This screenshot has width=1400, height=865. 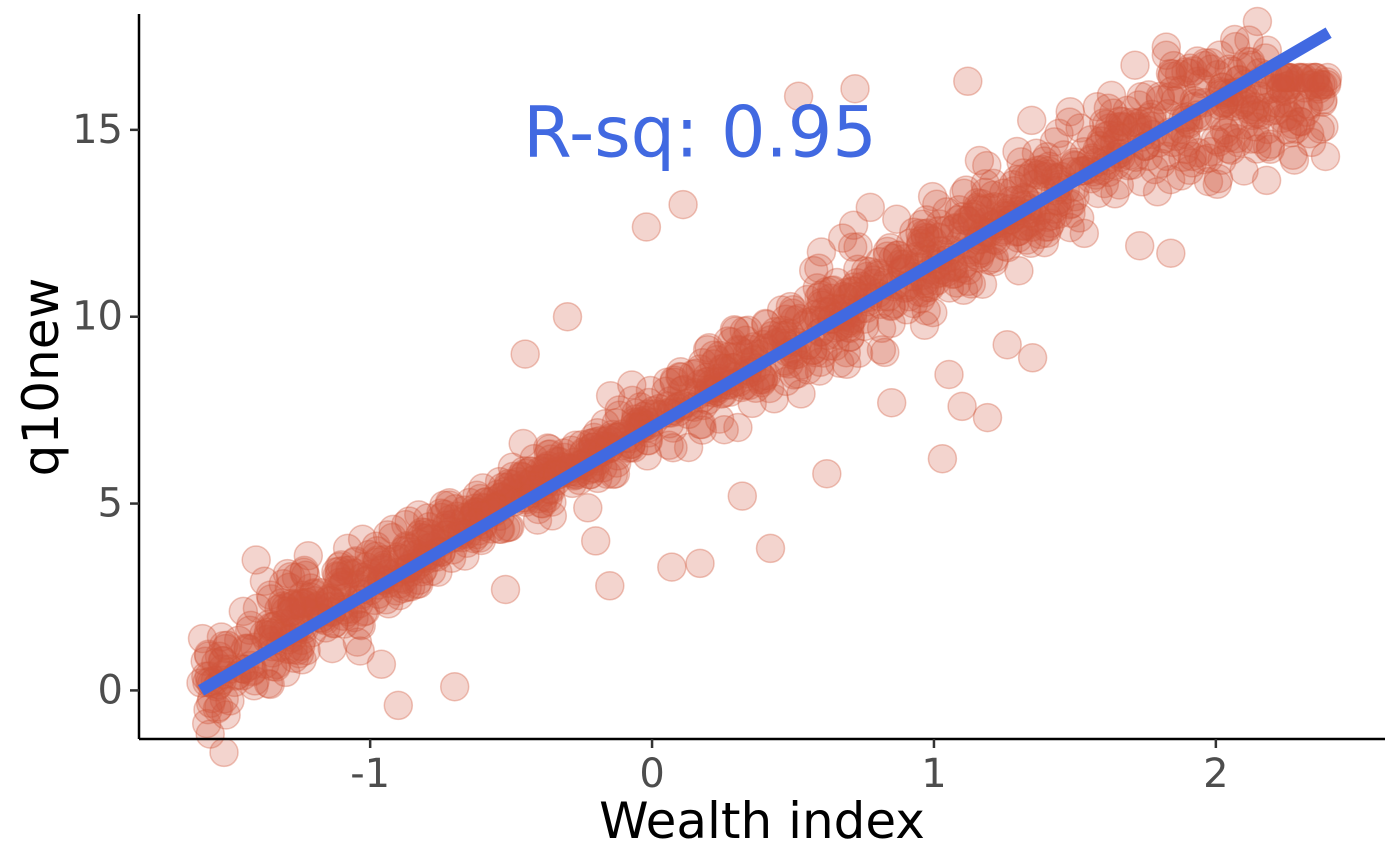 What do you see at coordinates (700, 132) in the screenshot?
I see `r-squared-annotation: R-sq: 0.95` at bounding box center [700, 132].